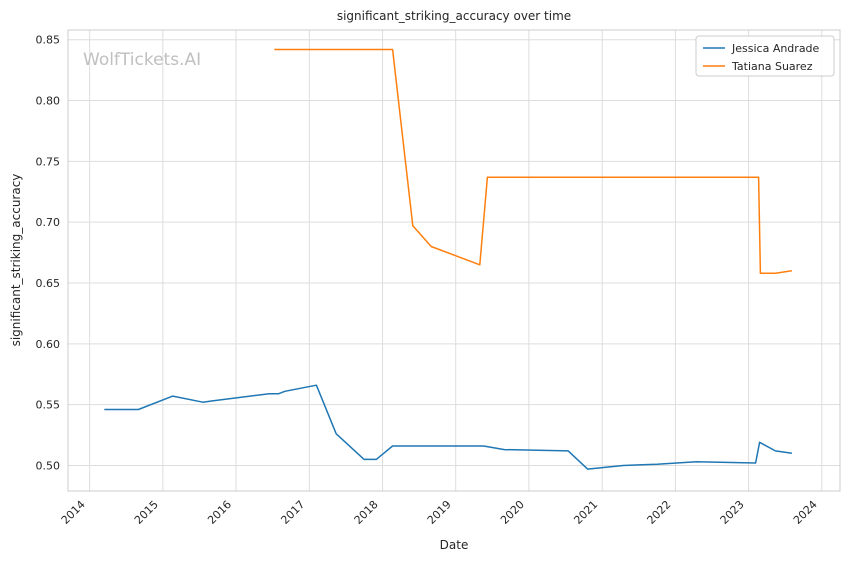 This screenshot has width=863, height=561. What do you see at coordinates (142, 60) in the screenshot?
I see `watermark: WolfTickets.AI` at bounding box center [142, 60].